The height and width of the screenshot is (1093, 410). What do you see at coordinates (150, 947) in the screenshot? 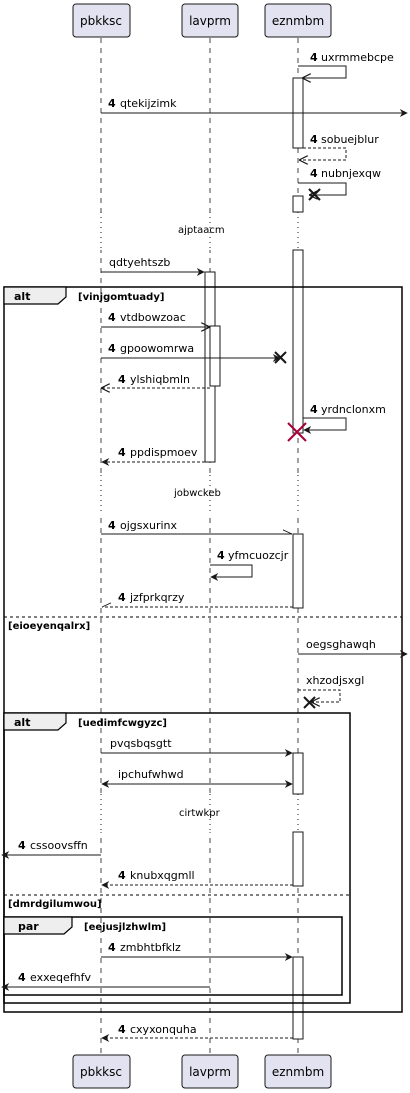
I see `message-label: zmbhtbfklz` at bounding box center [150, 947].